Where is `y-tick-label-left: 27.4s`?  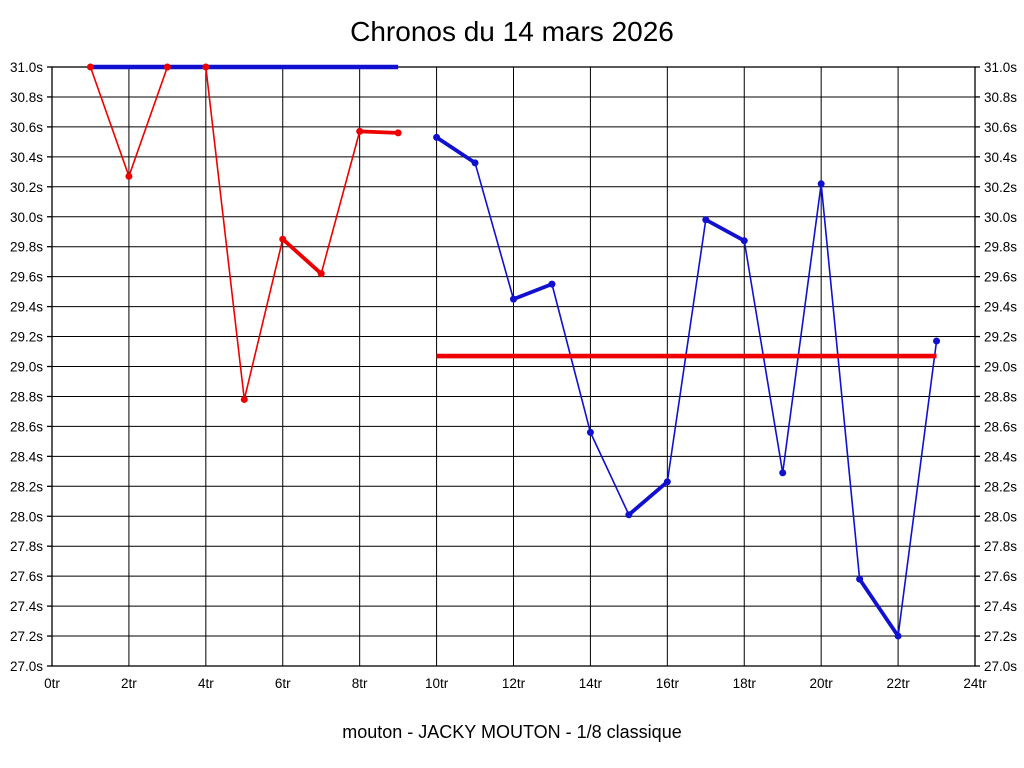
y-tick-label-left: 27.4s is located at coordinates (26, 606).